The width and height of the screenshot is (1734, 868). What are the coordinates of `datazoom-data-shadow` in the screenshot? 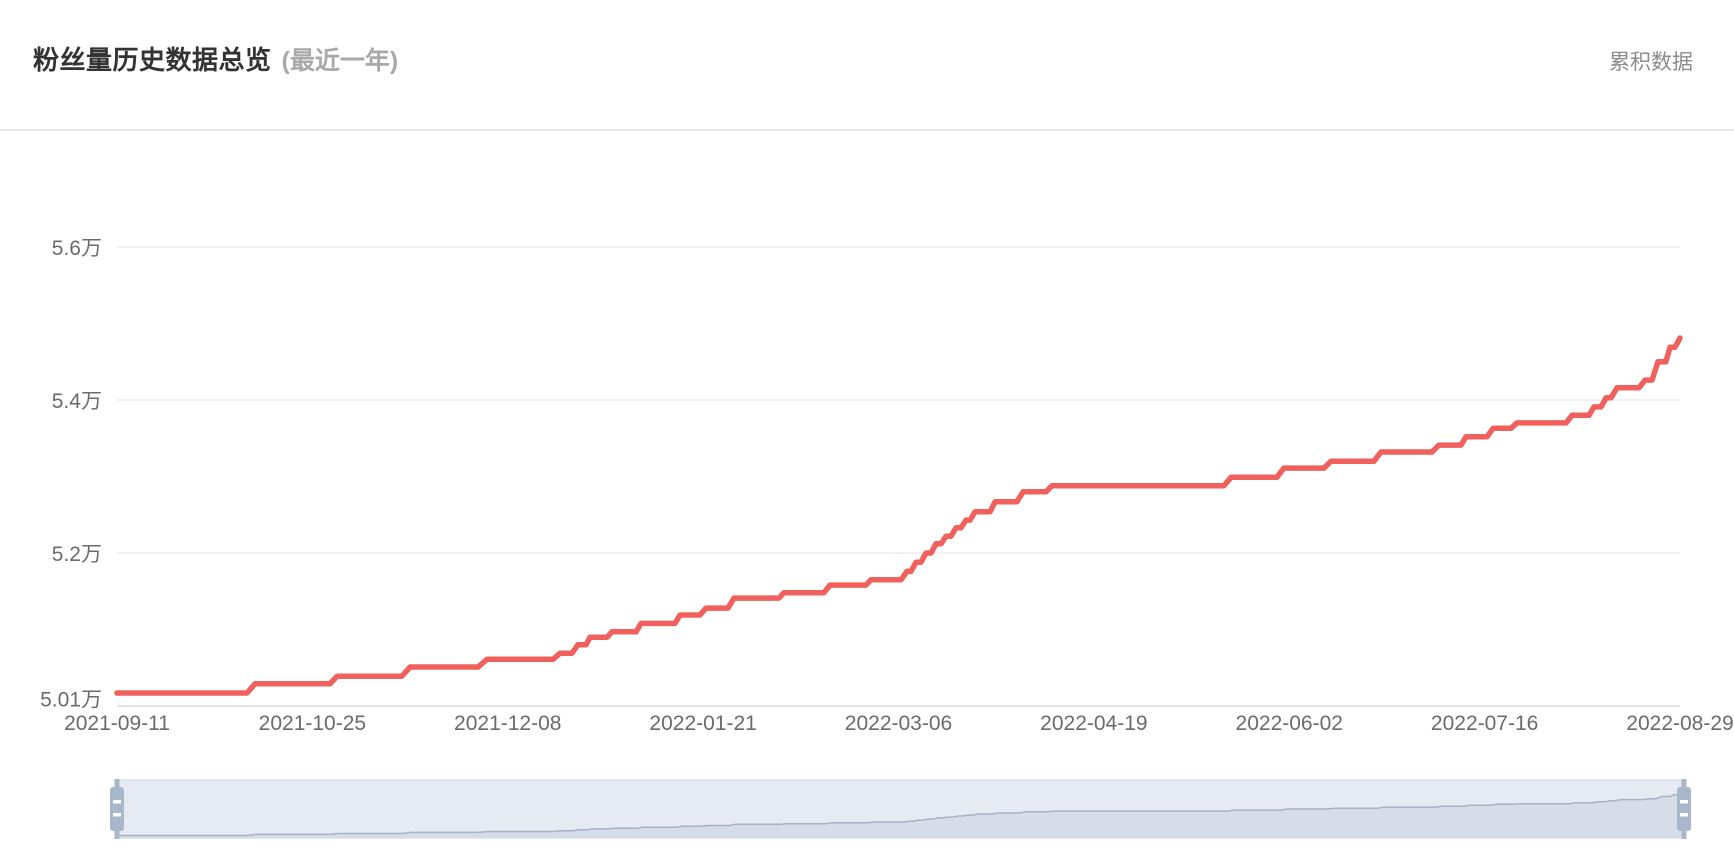 It's located at (900, 815).